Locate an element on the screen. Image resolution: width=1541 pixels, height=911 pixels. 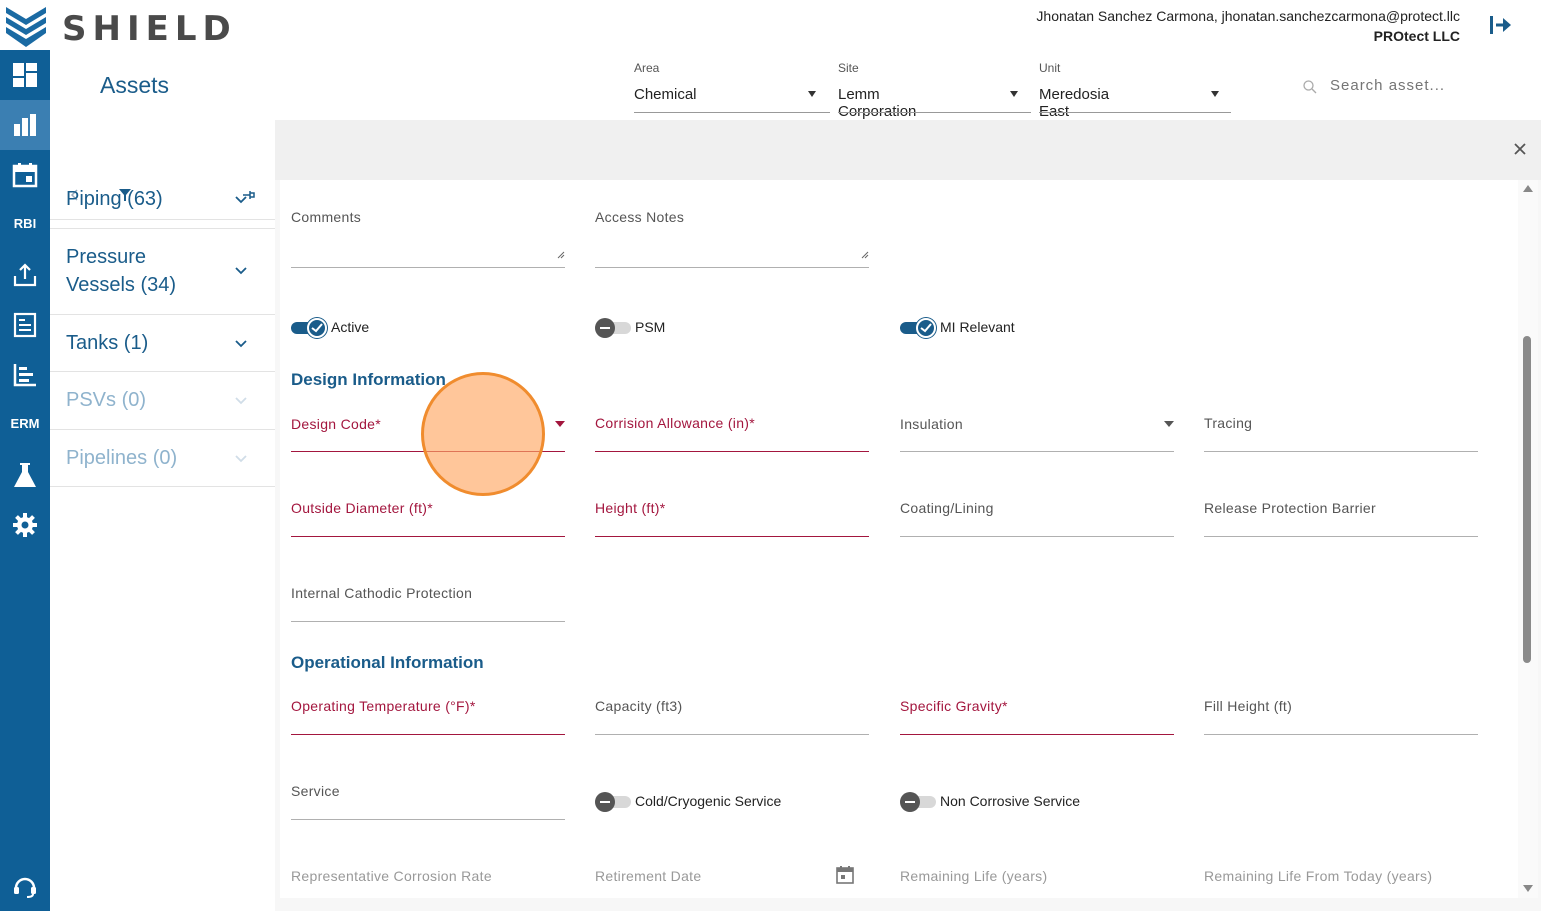
unit-value: Meredosia East is located at coordinates (1074, 103).